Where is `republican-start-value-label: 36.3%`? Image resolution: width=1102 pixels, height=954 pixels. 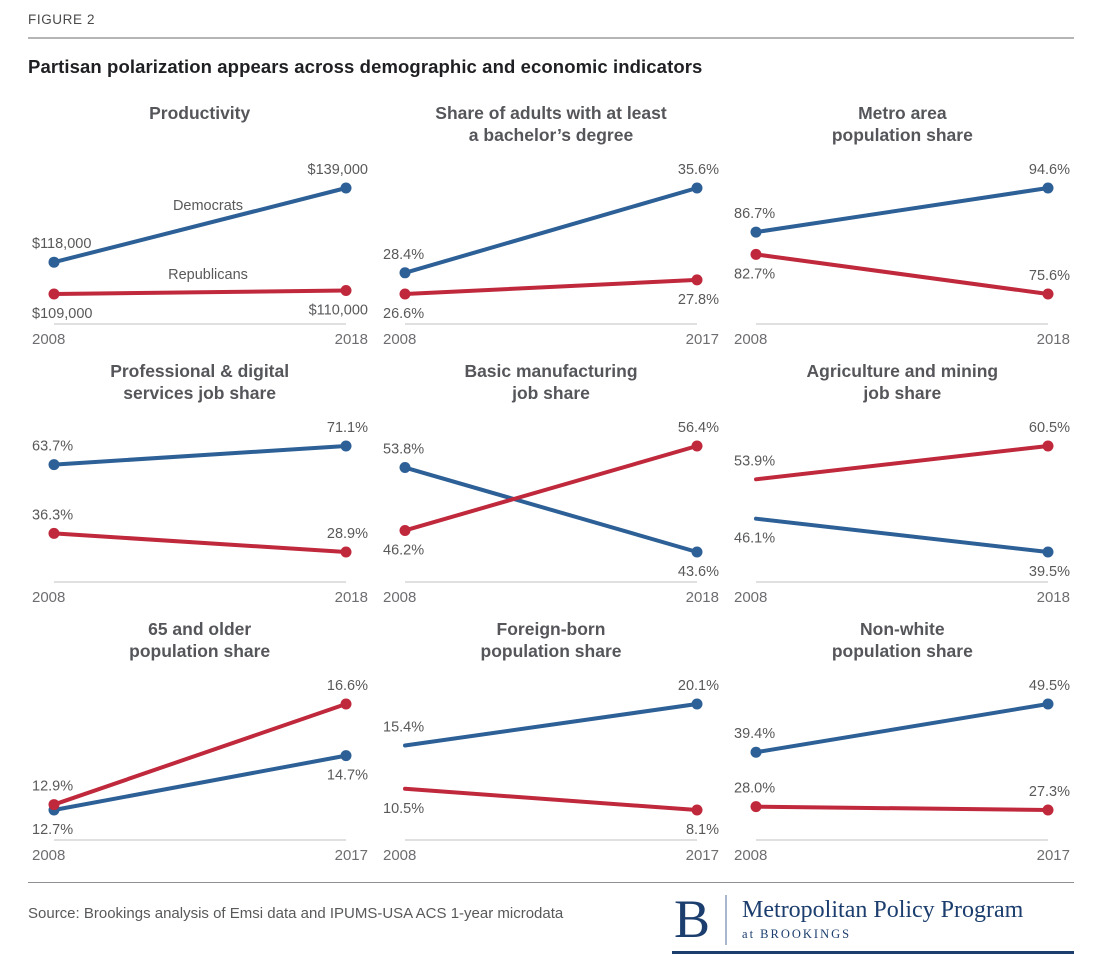
republican-start-value-label: 36.3% is located at coordinates (52, 515).